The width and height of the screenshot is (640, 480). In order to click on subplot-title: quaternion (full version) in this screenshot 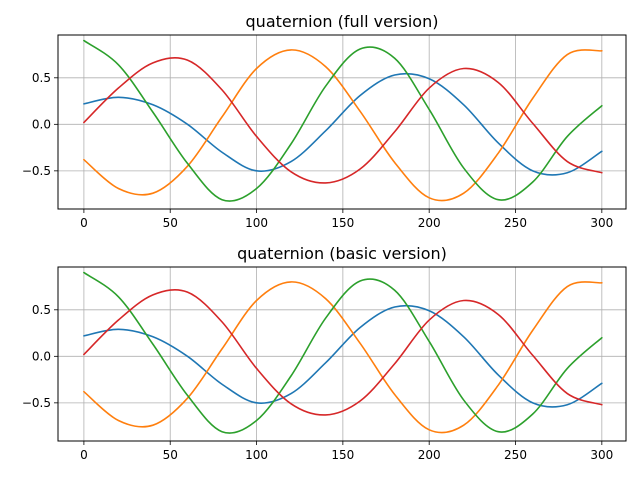, I will do `click(342, 21)`.